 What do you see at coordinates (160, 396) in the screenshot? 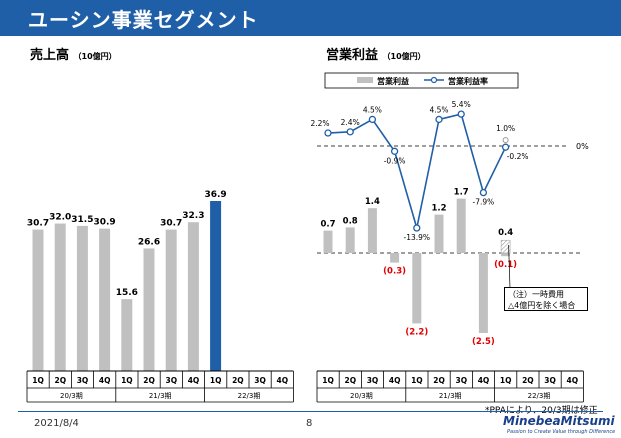
I see `sales-fiscal-year-label: 21/3期` at bounding box center [160, 396].